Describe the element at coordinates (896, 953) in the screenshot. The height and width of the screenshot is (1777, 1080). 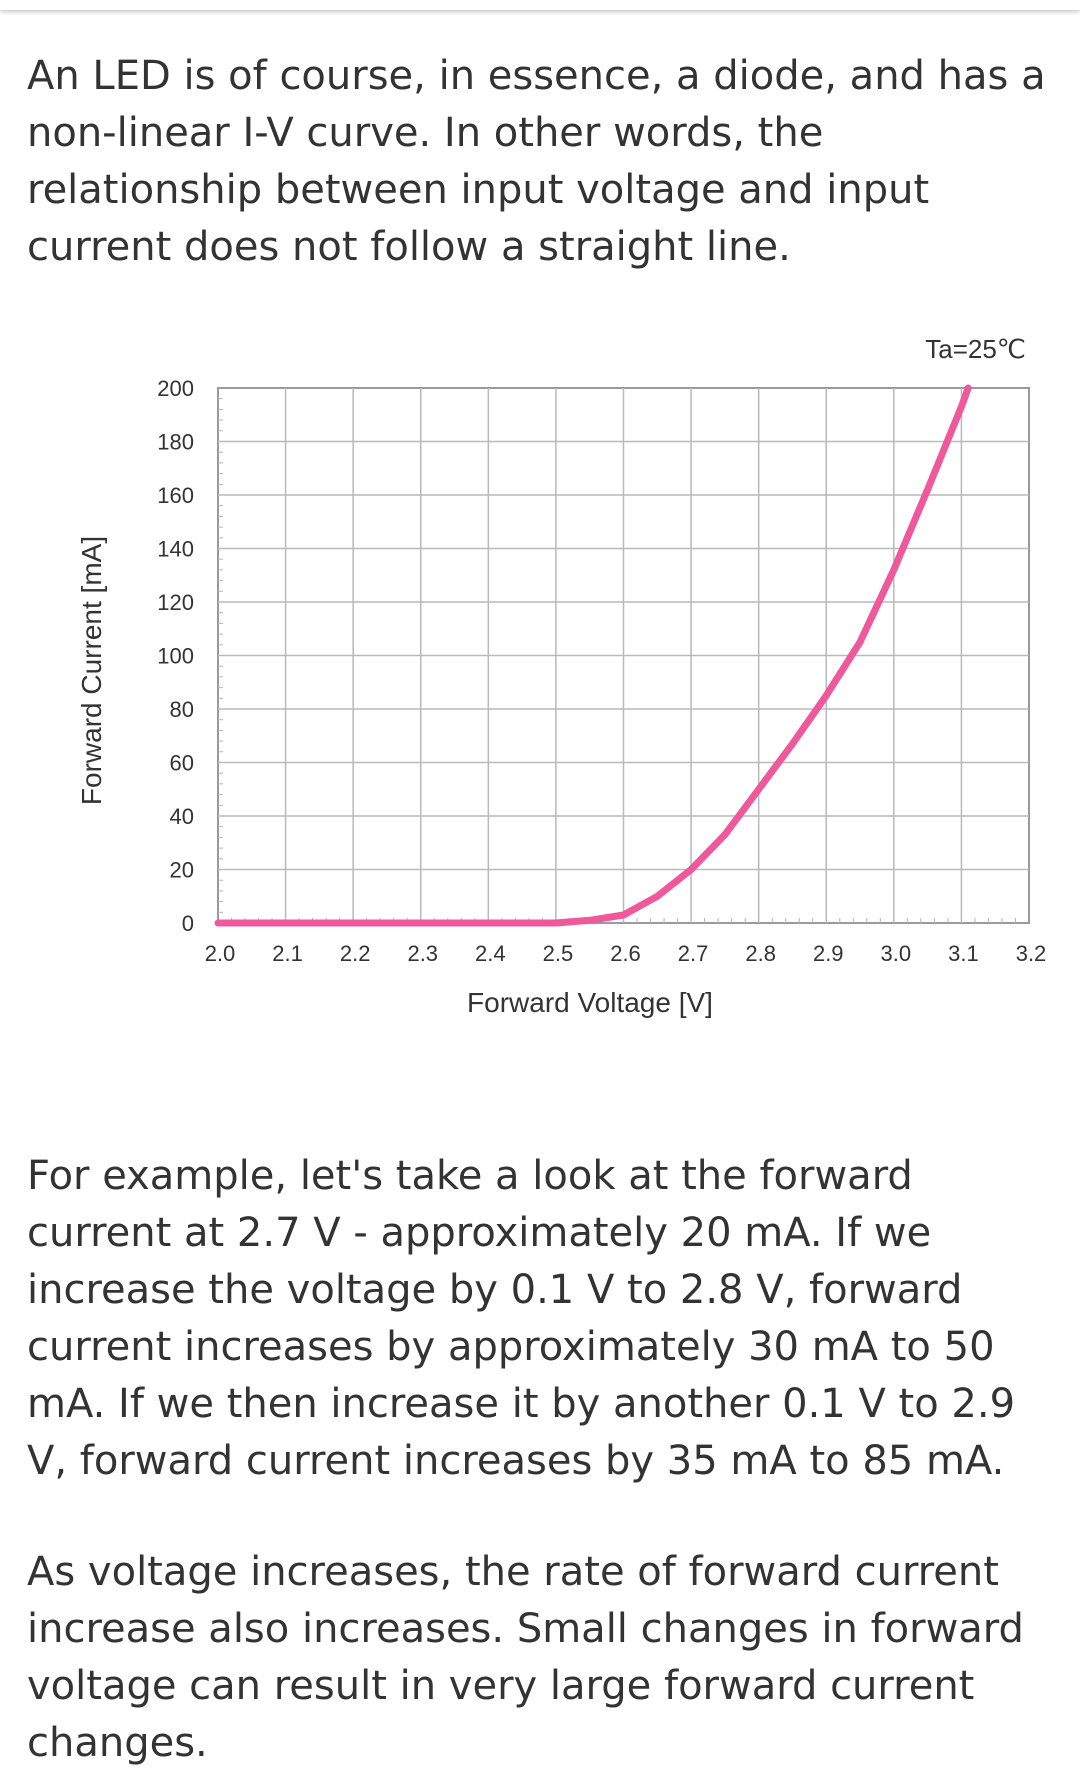
I see `x-tick-label: 3.0` at that location.